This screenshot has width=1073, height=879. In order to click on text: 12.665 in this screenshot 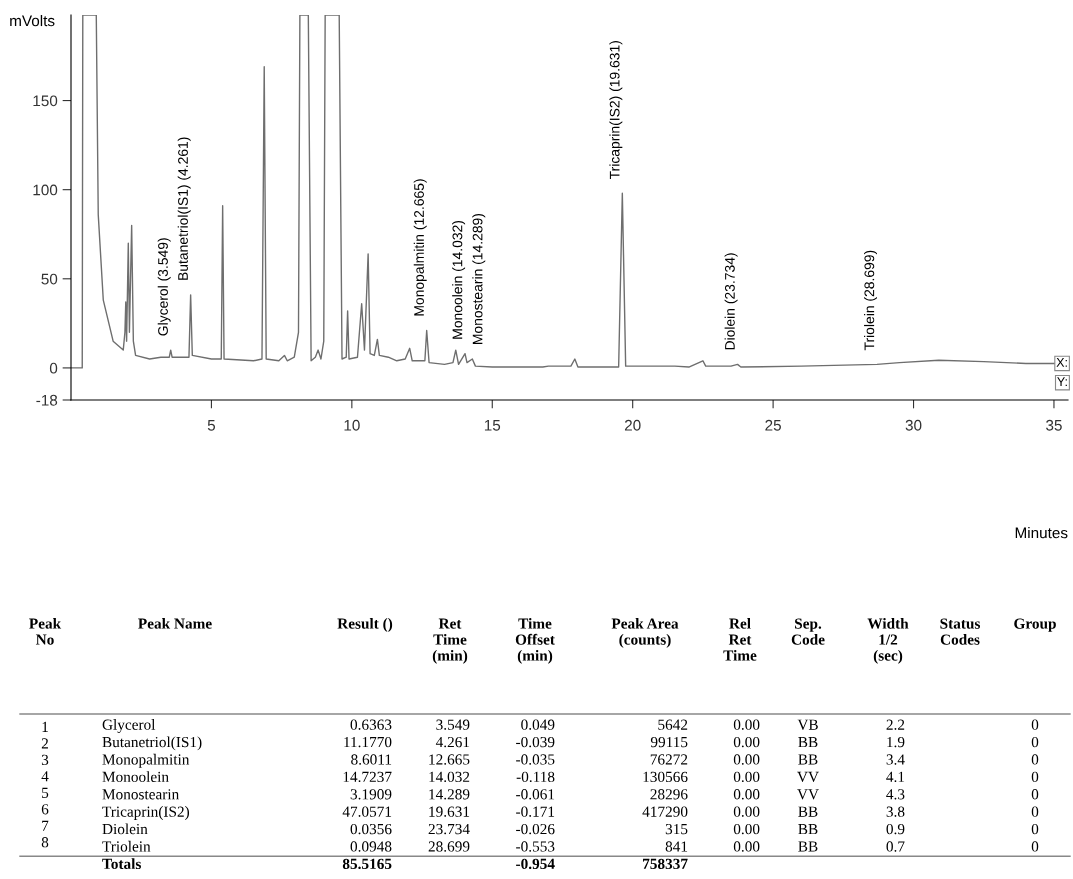, I will do `click(449, 759)`.